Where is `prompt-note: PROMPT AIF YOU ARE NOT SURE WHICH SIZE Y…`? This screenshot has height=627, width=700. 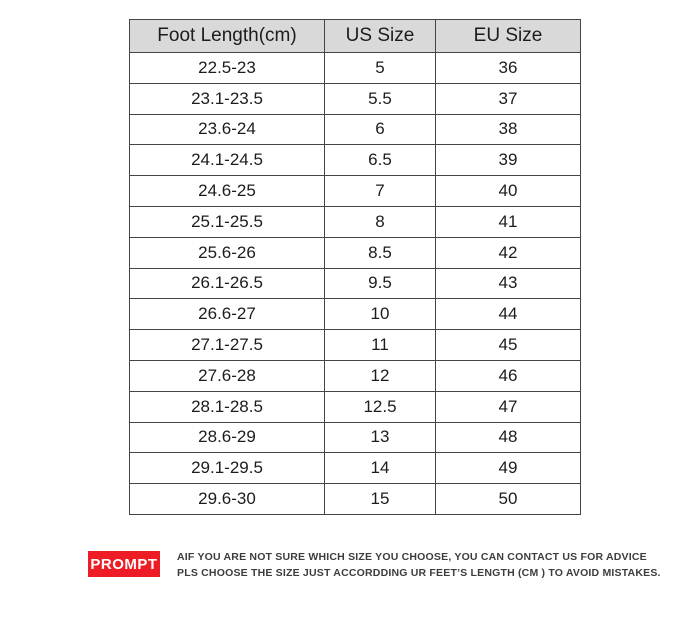 prompt-note: PROMPT AIF YOU ARE NOT SURE WHICH SIZE Y… is located at coordinates (374, 565).